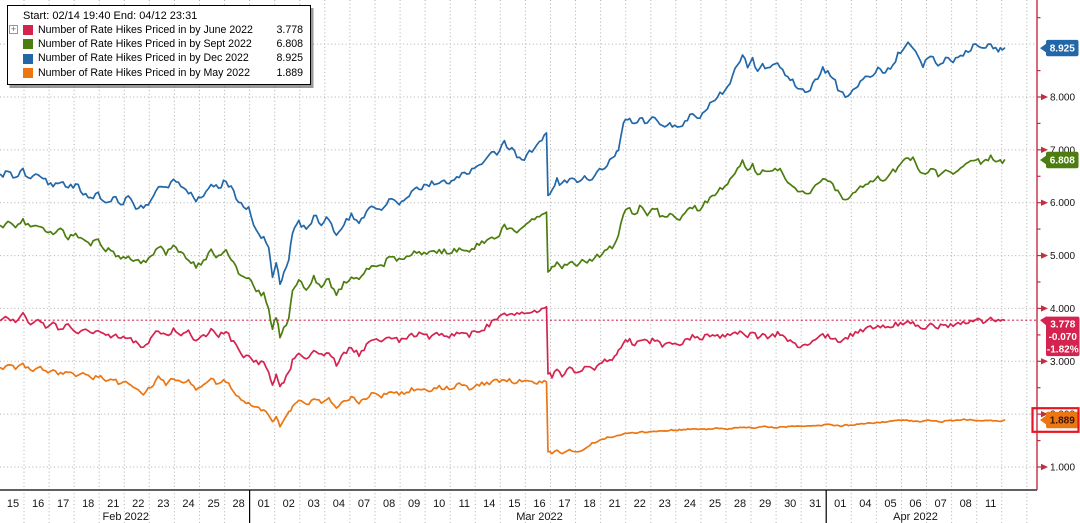 The image size is (1080, 523). Describe the element at coordinates (439, 504) in the screenshot. I see `x-tick-label: 10` at that location.